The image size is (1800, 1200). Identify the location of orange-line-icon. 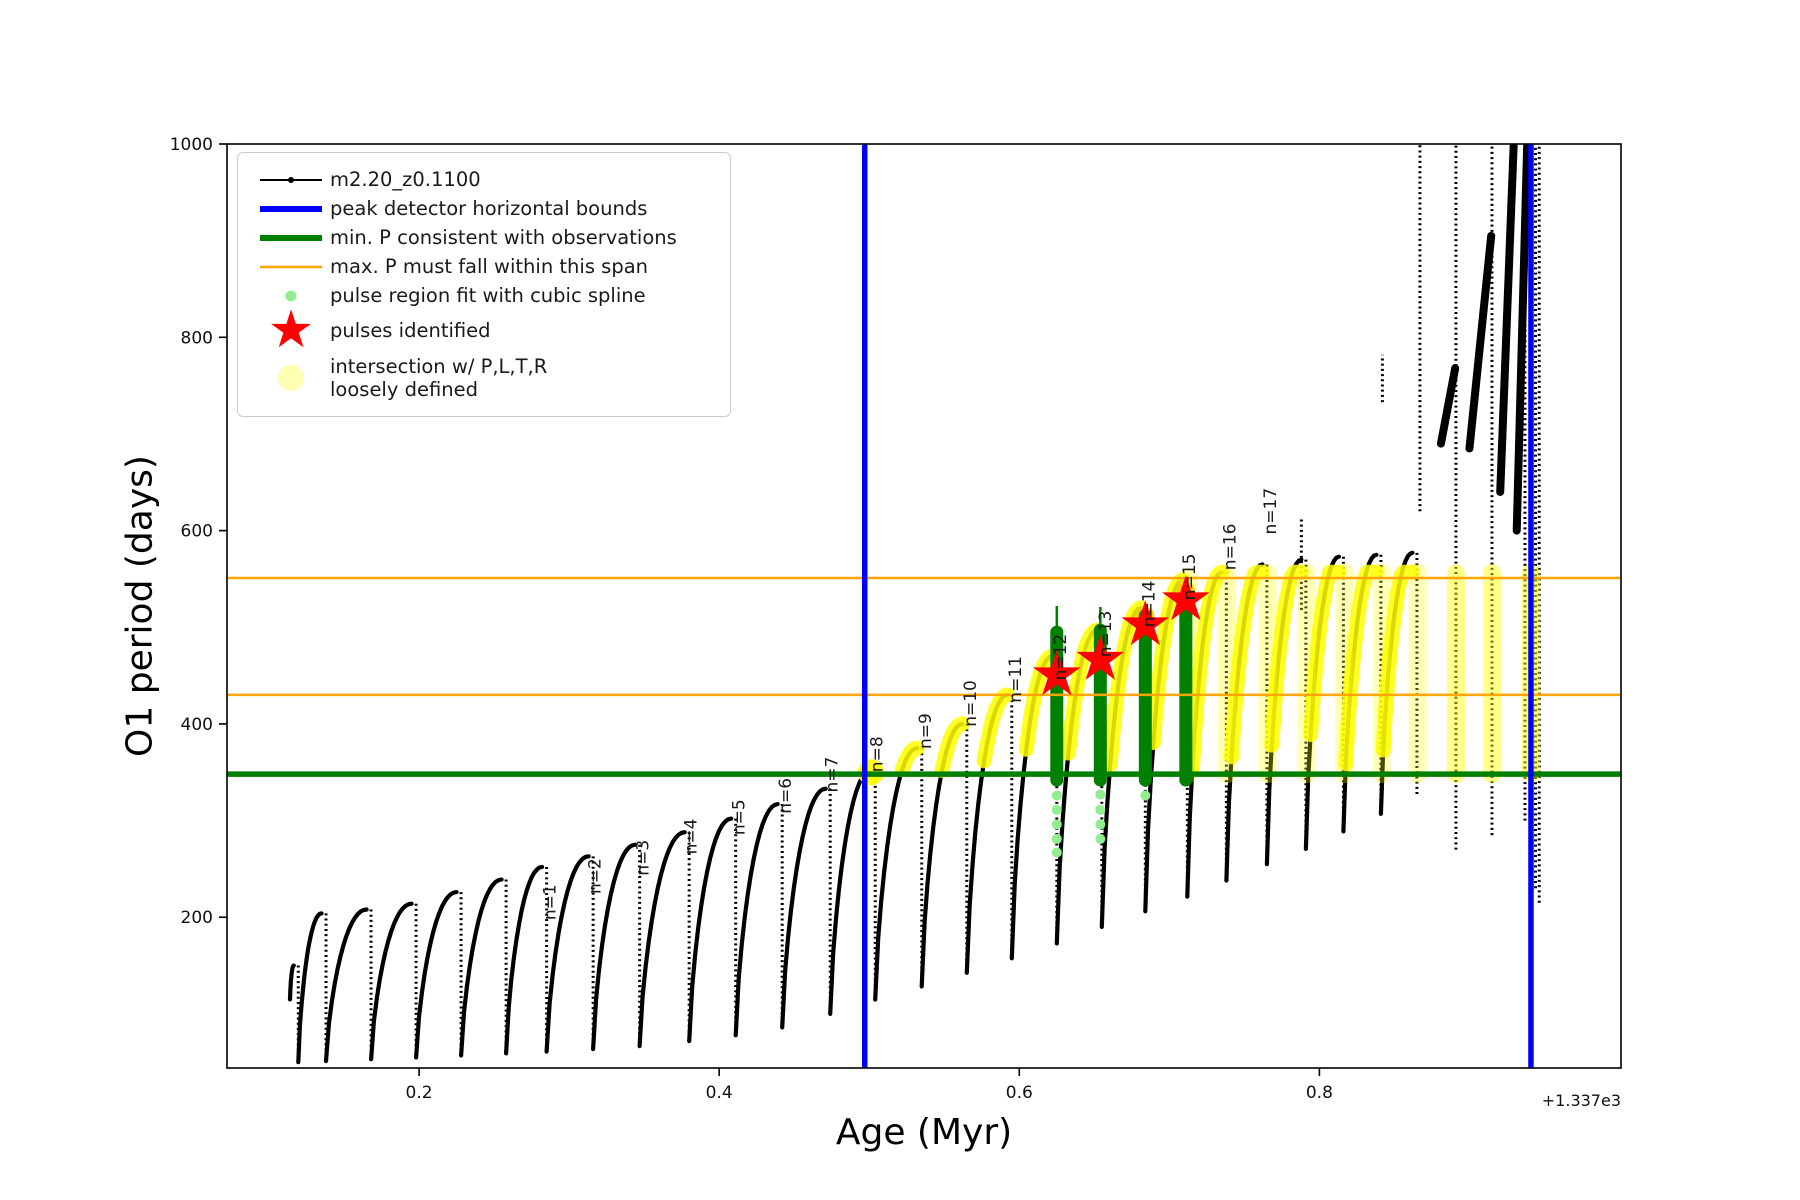
(291, 267).